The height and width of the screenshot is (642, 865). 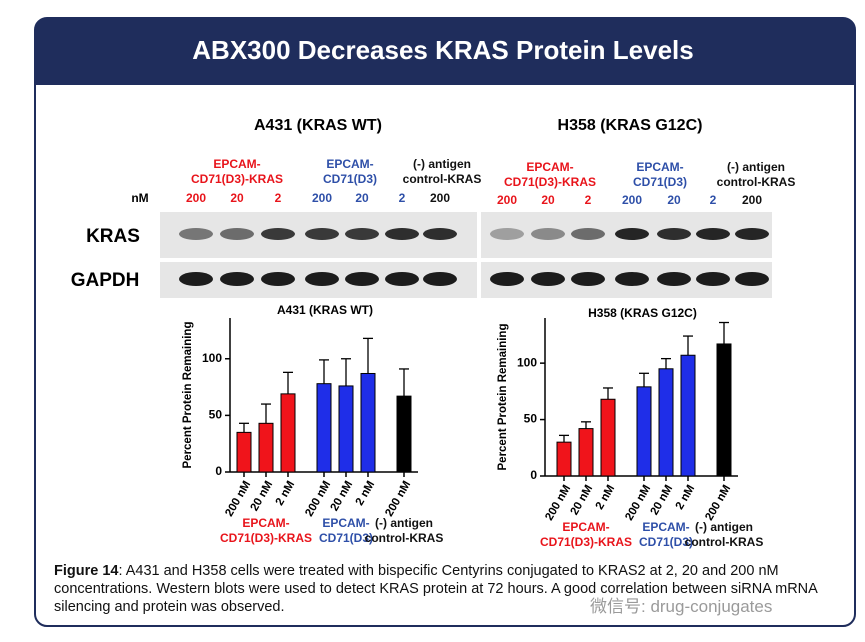 What do you see at coordinates (105, 280) in the screenshot?
I see `row-label: GAPDH` at bounding box center [105, 280].